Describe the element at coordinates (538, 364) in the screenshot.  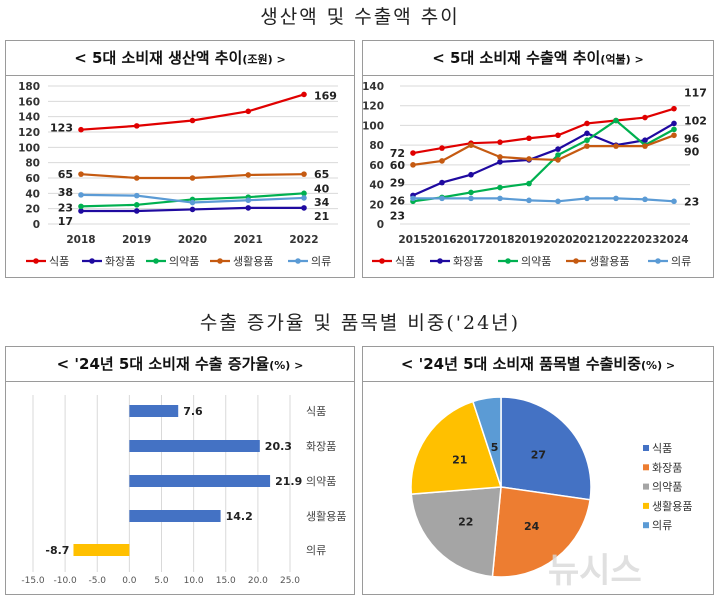
I see `panel-title: < '24년 5대 소비재 품목별 수출비중(%) >` at that location.